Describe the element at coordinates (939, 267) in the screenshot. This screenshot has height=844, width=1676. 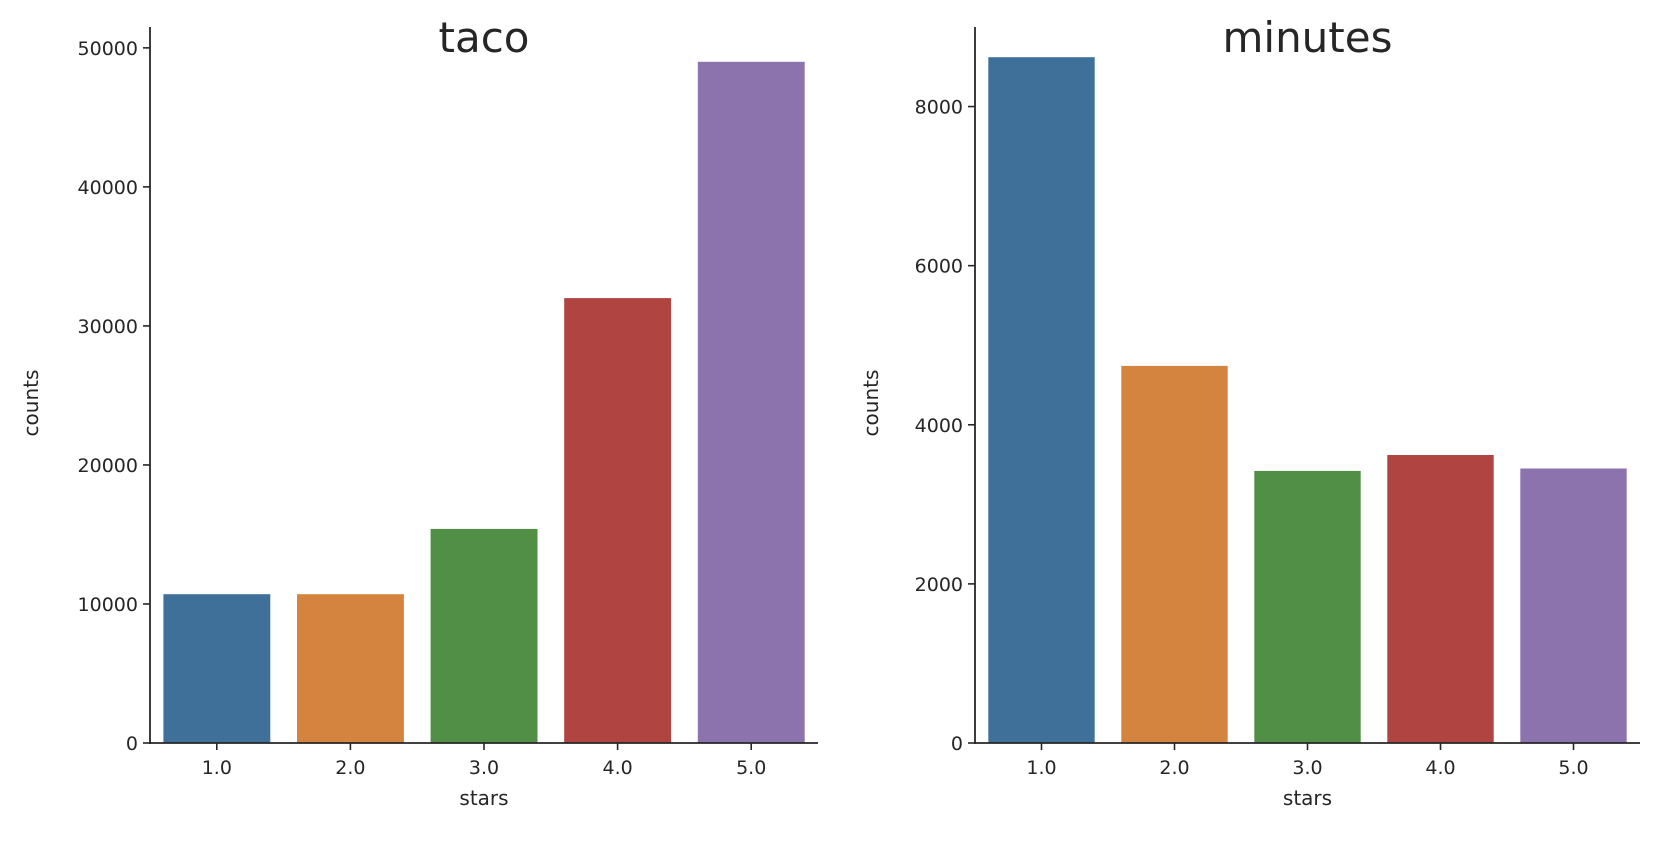
I see `y-tick-label: 6000` at that location.